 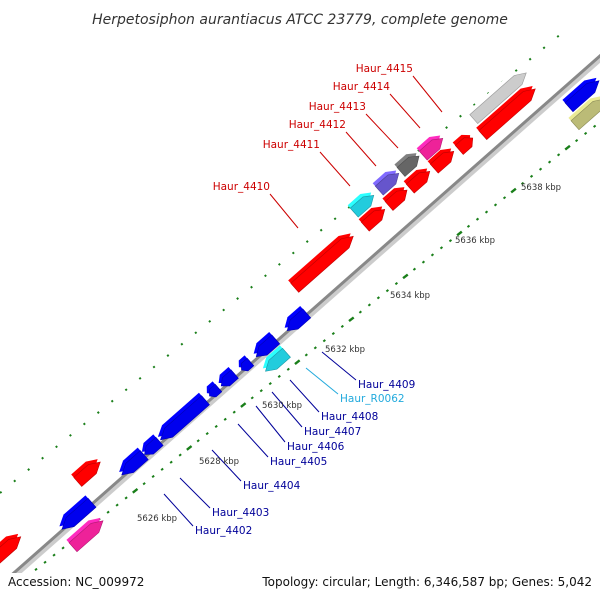 What do you see at coordinates (362, 87) in the screenshot?
I see `gene-label: Haur_4414` at bounding box center [362, 87].